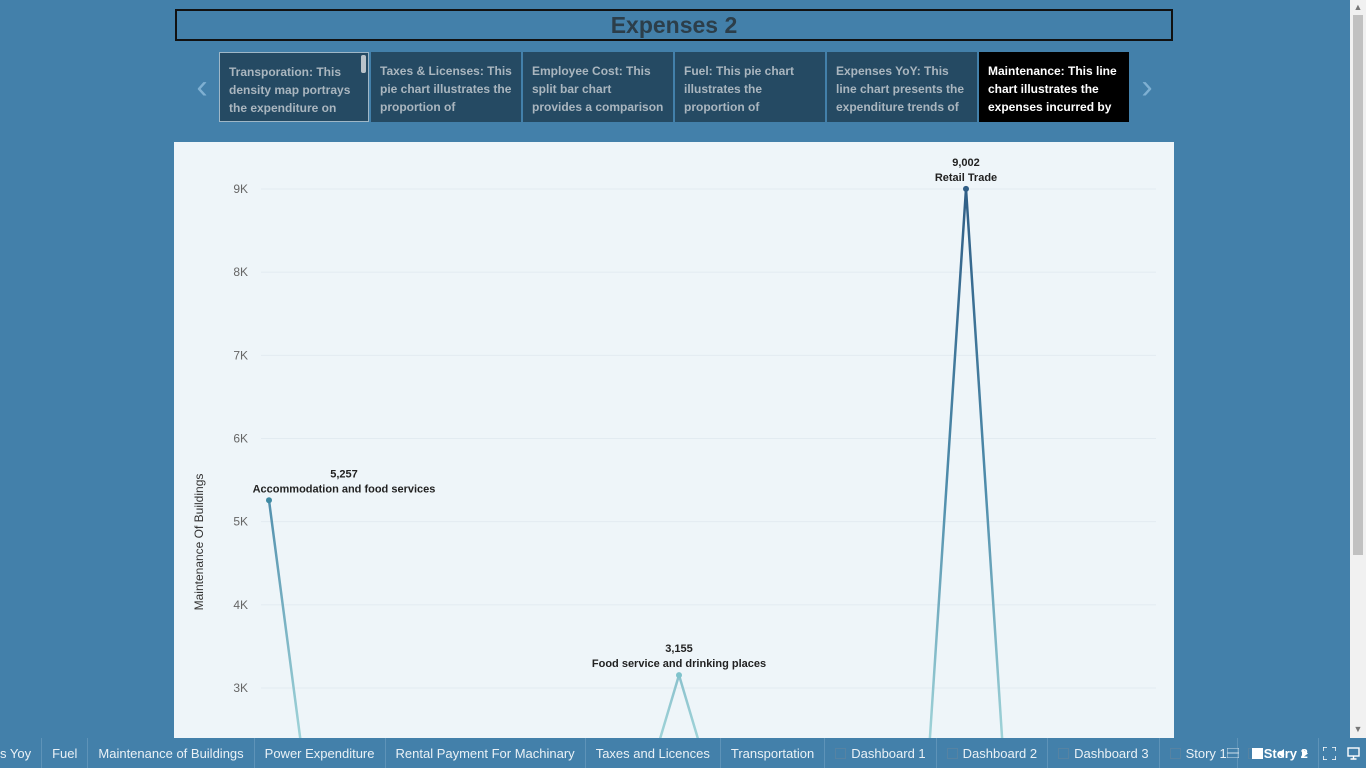  I want to click on y-tick-label: 3K, so click(240, 688).